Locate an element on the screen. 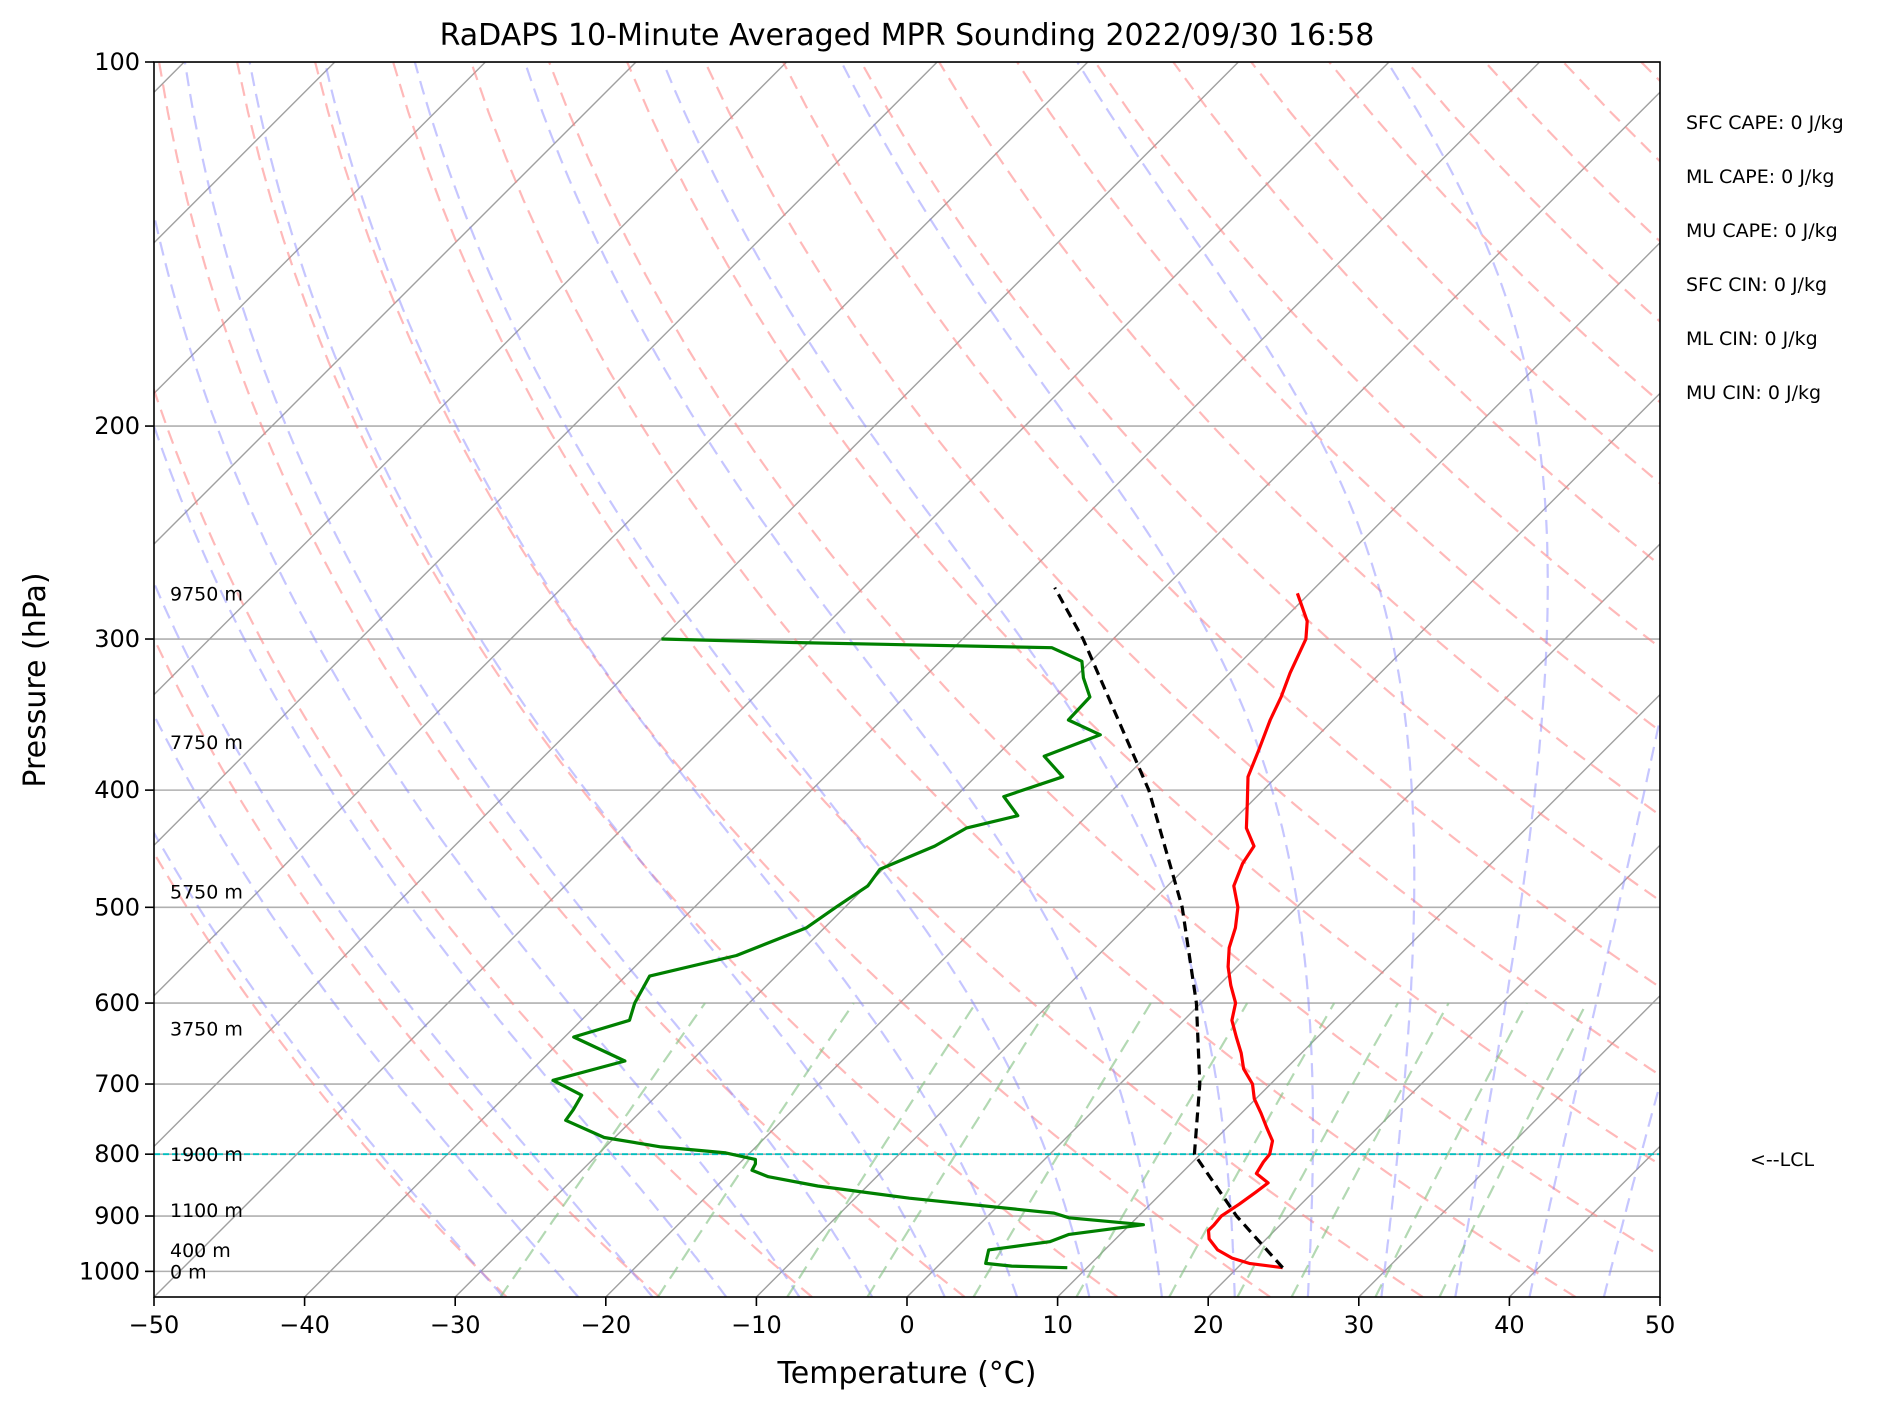  temperature-line is located at coordinates (1257, 931).